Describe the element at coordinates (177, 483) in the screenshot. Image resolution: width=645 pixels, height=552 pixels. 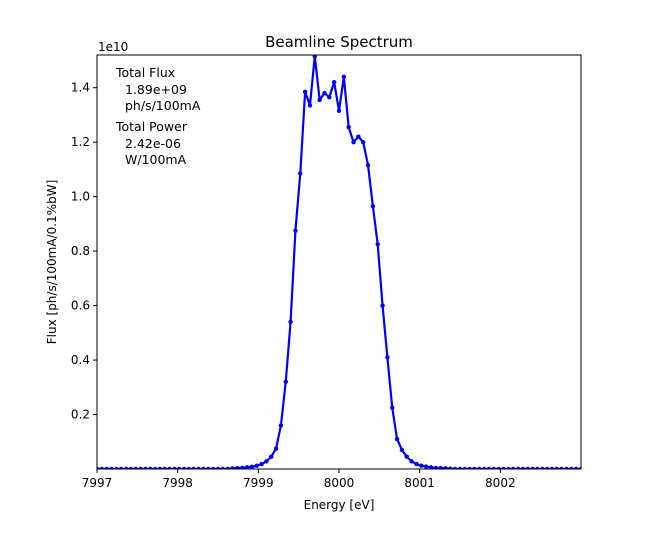
I see `x-tick-label: 7998` at that location.